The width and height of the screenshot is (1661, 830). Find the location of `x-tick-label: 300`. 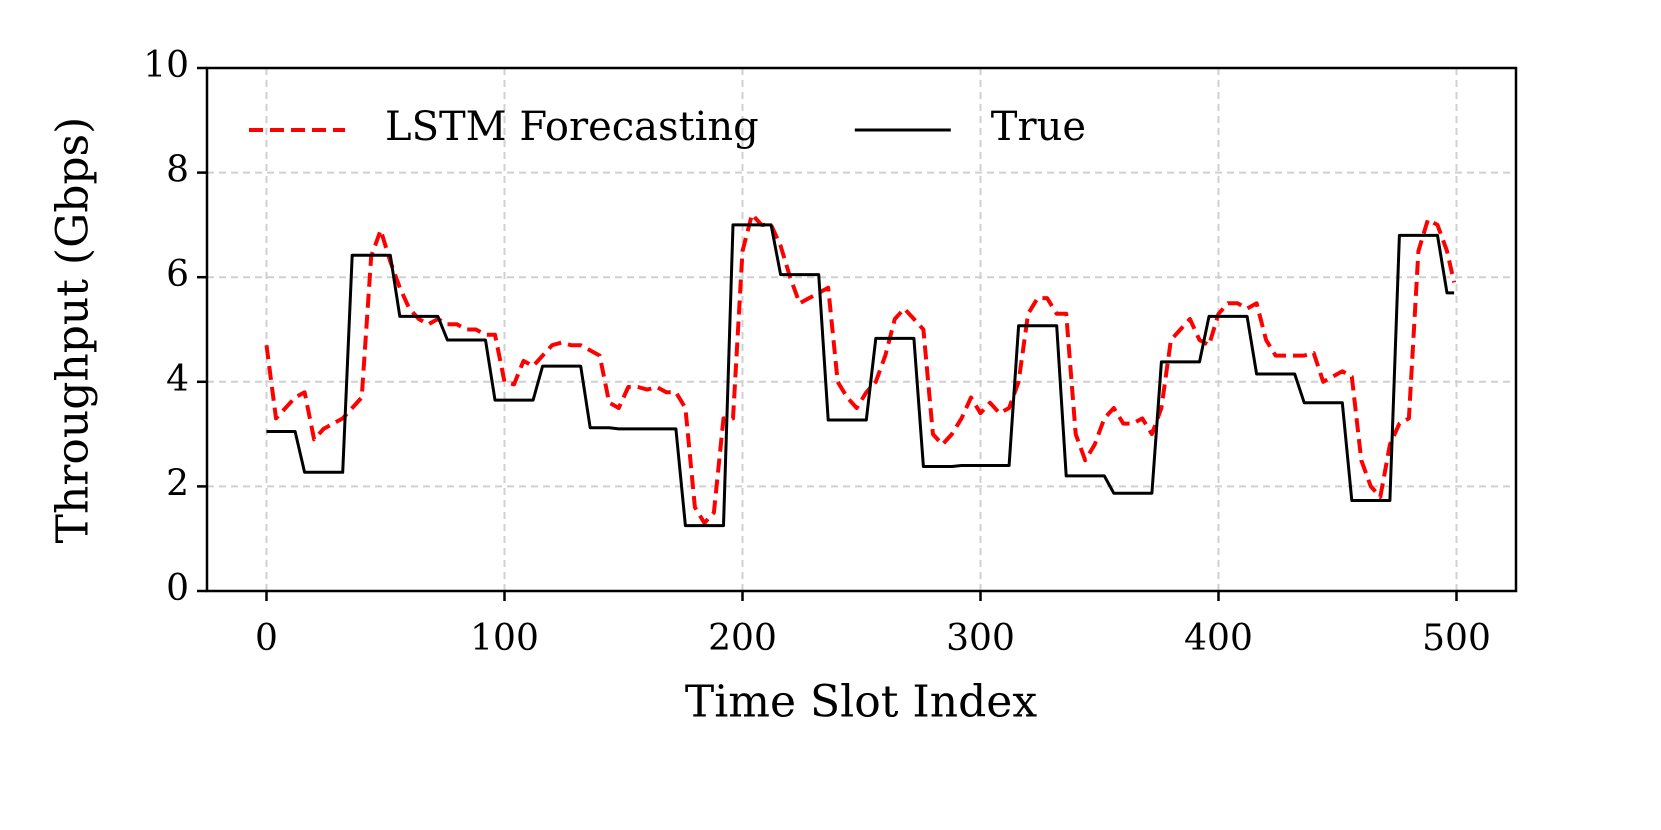

x-tick-label: 300 is located at coordinates (980, 638).